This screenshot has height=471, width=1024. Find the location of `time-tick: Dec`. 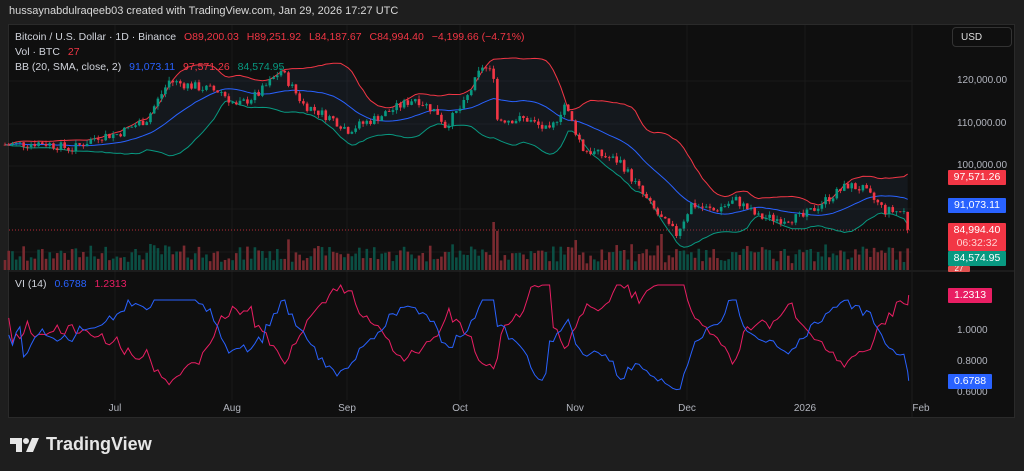

time-tick: Dec is located at coordinates (687, 408).